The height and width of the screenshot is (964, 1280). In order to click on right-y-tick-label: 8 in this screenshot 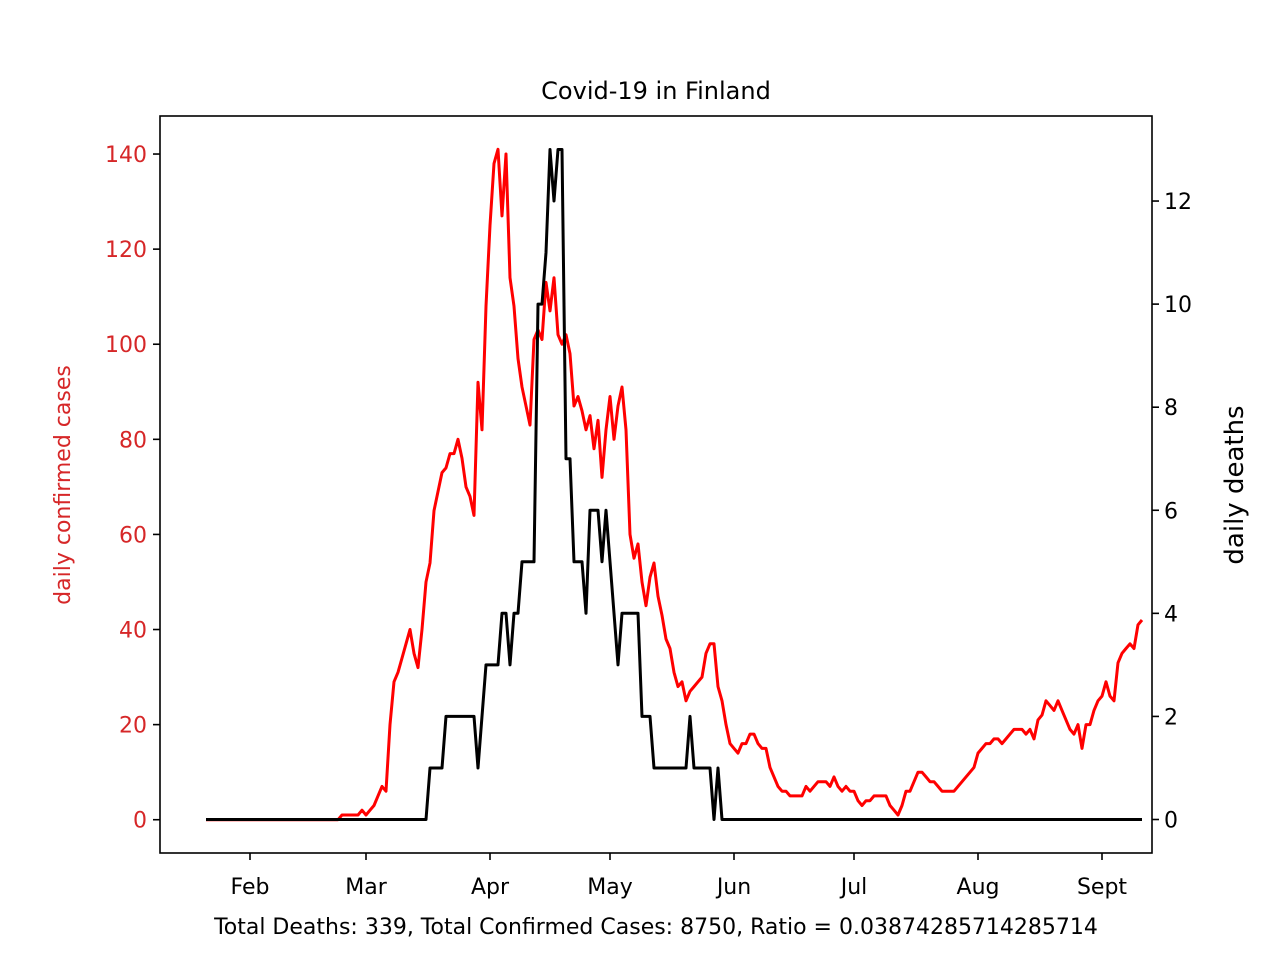, I will do `click(1171, 408)`.